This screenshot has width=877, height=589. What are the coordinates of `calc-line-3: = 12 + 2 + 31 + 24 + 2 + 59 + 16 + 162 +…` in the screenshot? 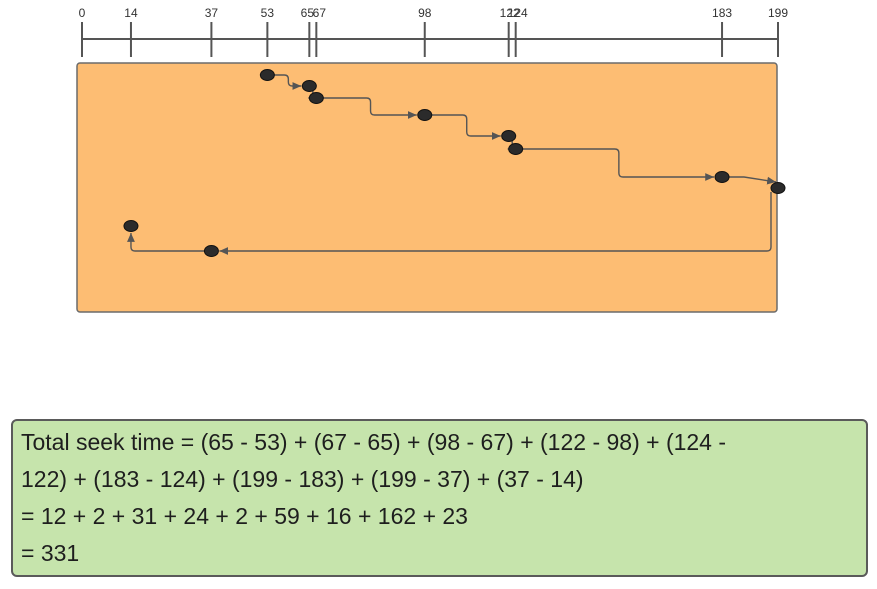 It's located at (244, 516).